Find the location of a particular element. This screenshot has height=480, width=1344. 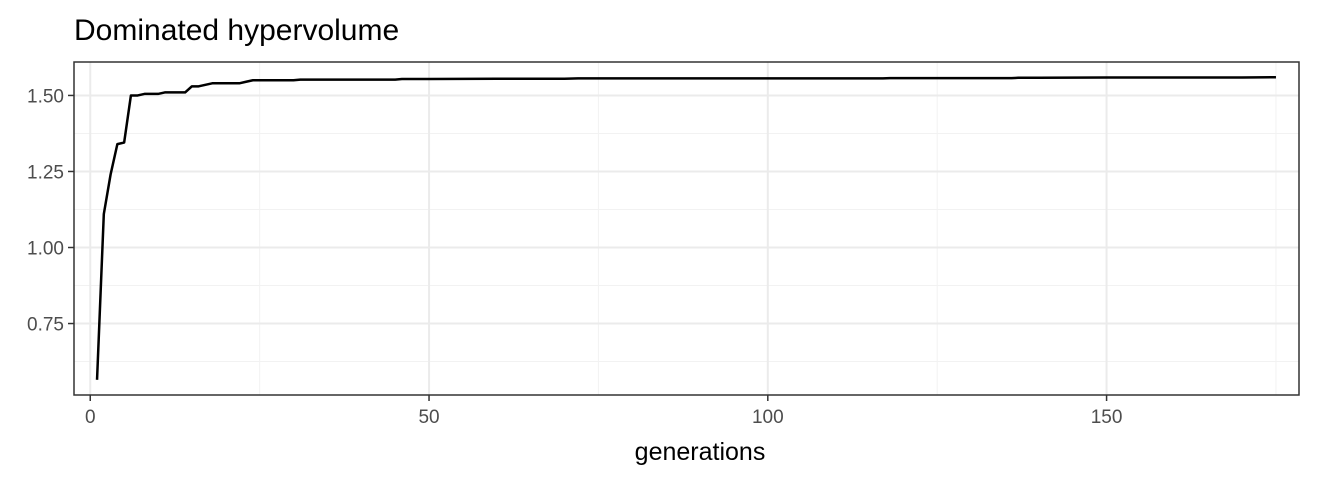

x-axis-title: generations is located at coordinates (700, 452).